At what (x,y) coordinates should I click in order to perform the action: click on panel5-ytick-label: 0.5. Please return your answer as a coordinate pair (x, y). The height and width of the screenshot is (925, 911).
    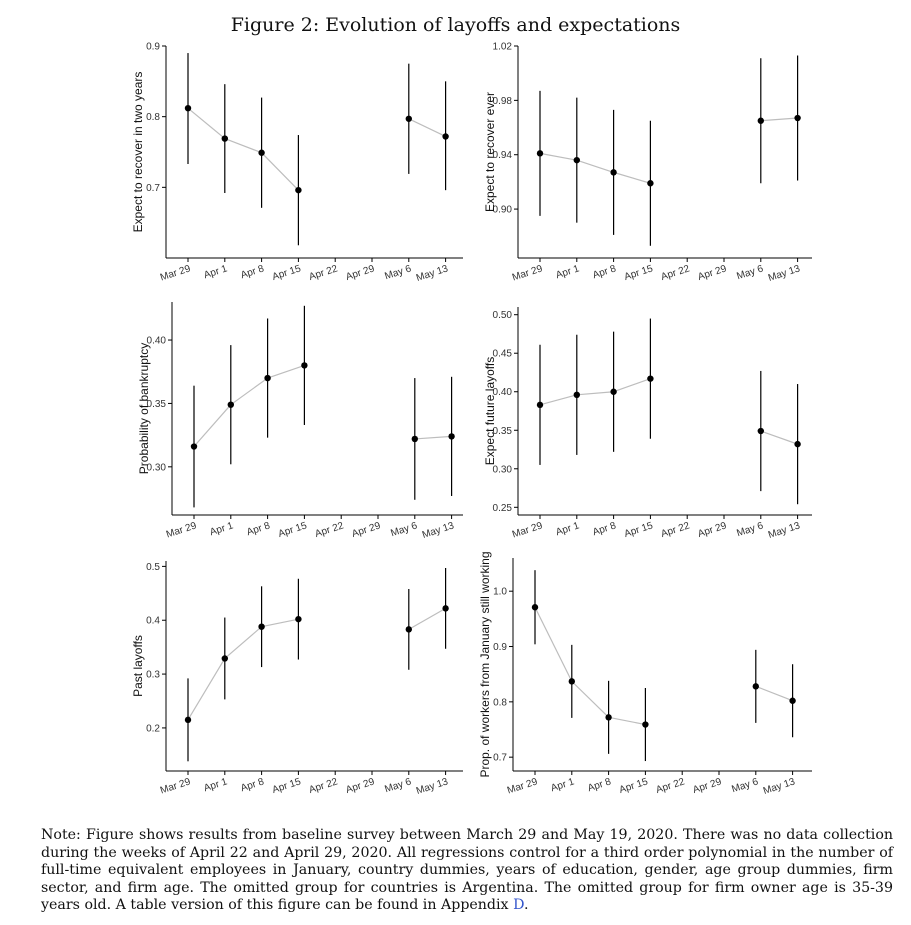
    Looking at the image, I should click on (153, 567).